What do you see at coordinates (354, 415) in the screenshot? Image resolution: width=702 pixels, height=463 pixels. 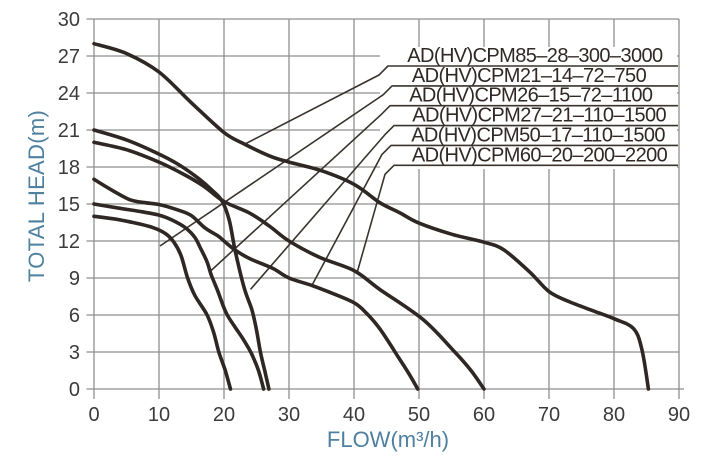 I see `svg-text: 40` at bounding box center [354, 415].